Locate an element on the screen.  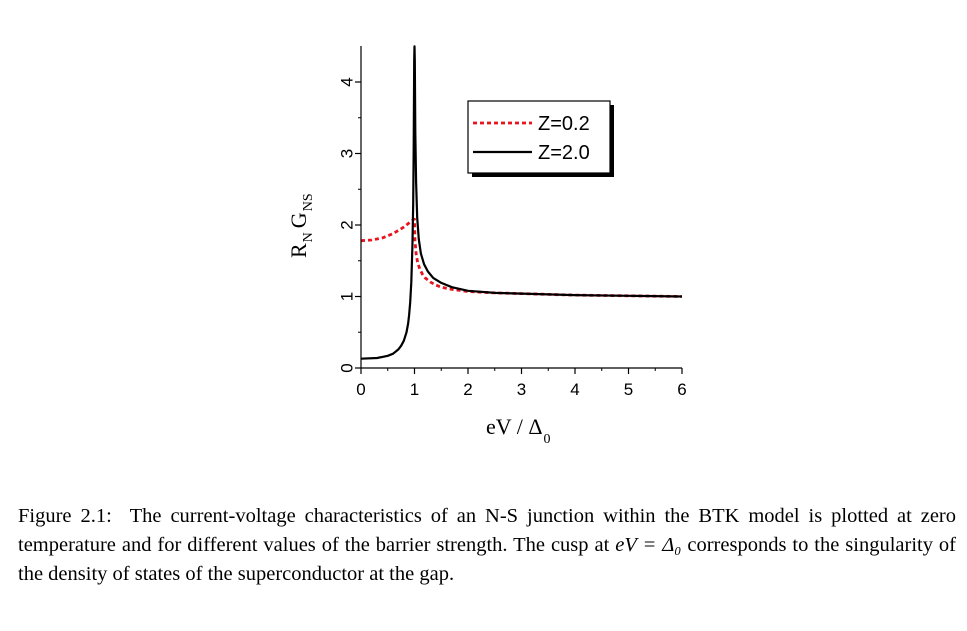
caption-label: Figure 2.1: is located at coordinates (65, 516).